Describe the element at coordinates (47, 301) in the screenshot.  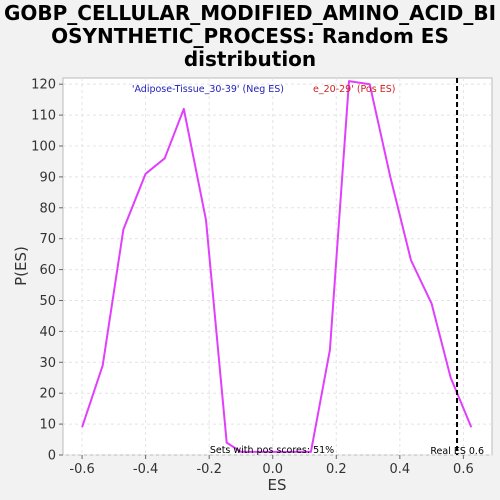
I see `y-tick-label: 50` at that location.